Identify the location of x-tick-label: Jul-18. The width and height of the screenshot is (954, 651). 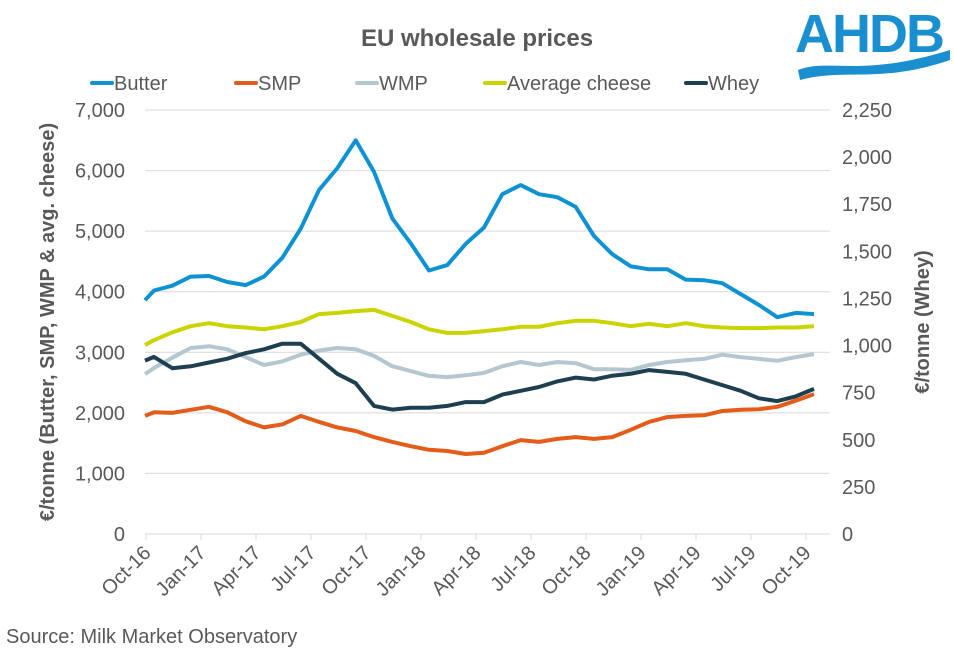
(513, 569).